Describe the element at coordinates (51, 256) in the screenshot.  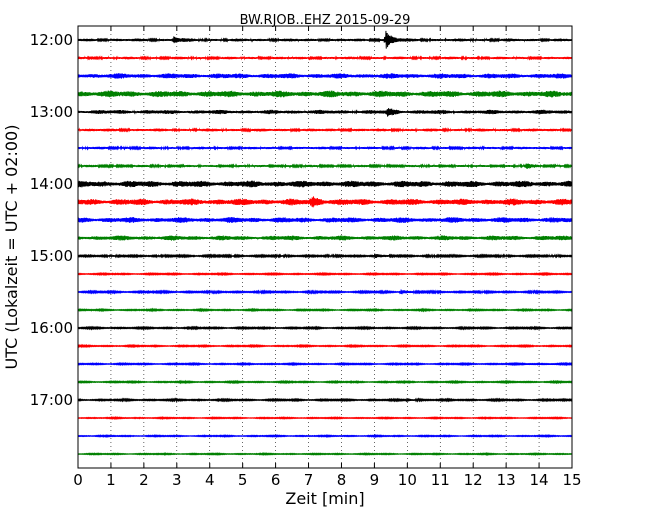
I see `y-tick-label: 15:00` at that location.